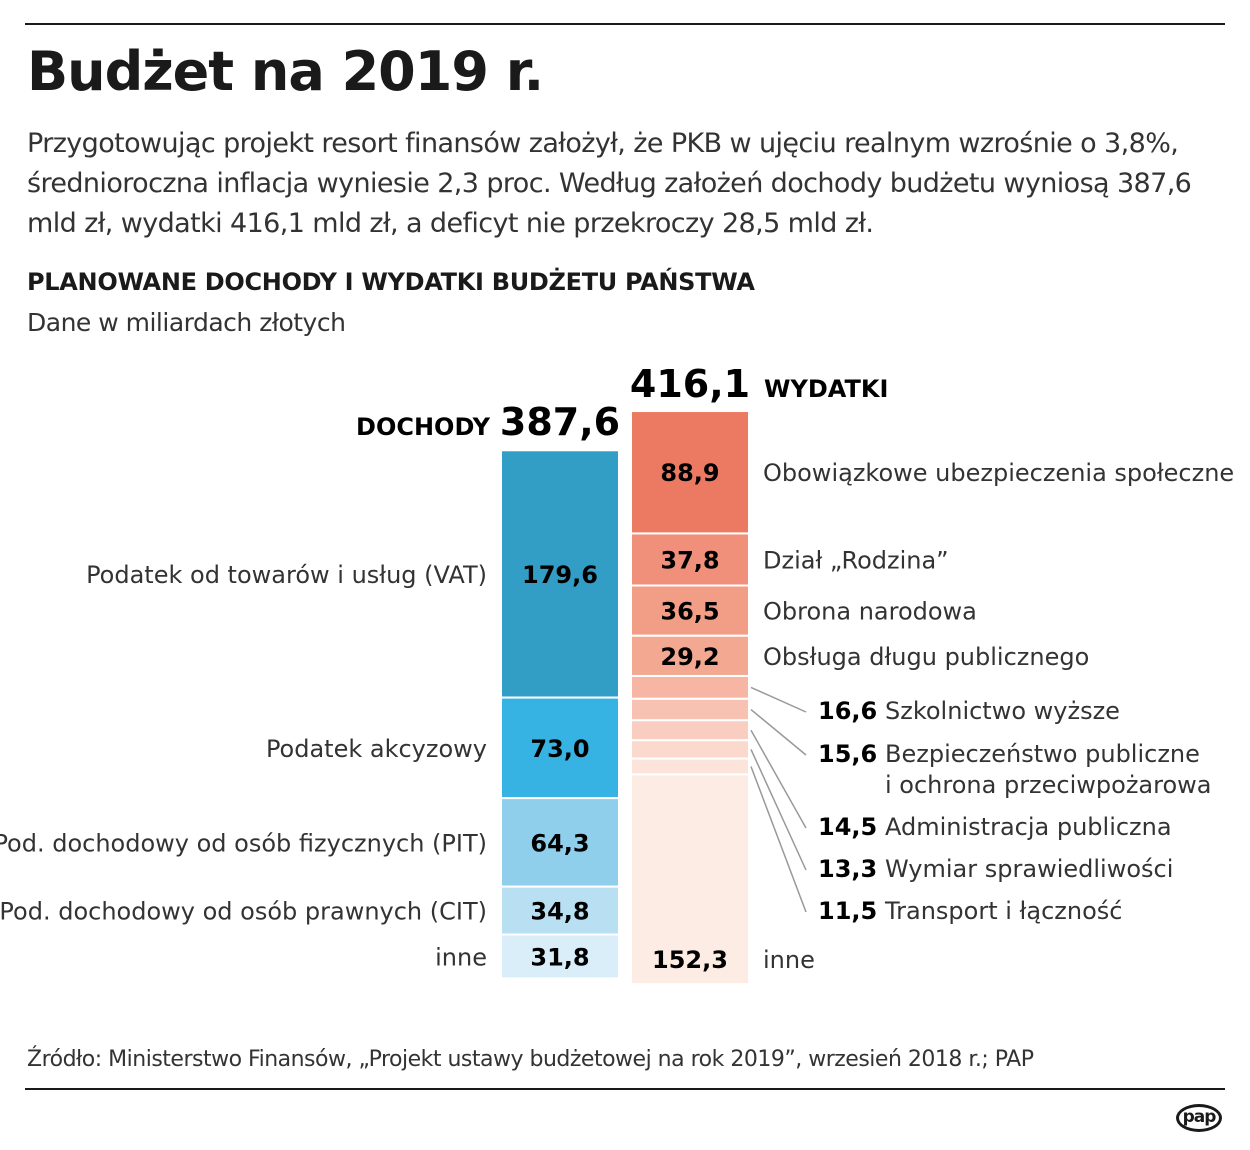  I want to click on expense-value-label: 14,5, so click(847, 827).